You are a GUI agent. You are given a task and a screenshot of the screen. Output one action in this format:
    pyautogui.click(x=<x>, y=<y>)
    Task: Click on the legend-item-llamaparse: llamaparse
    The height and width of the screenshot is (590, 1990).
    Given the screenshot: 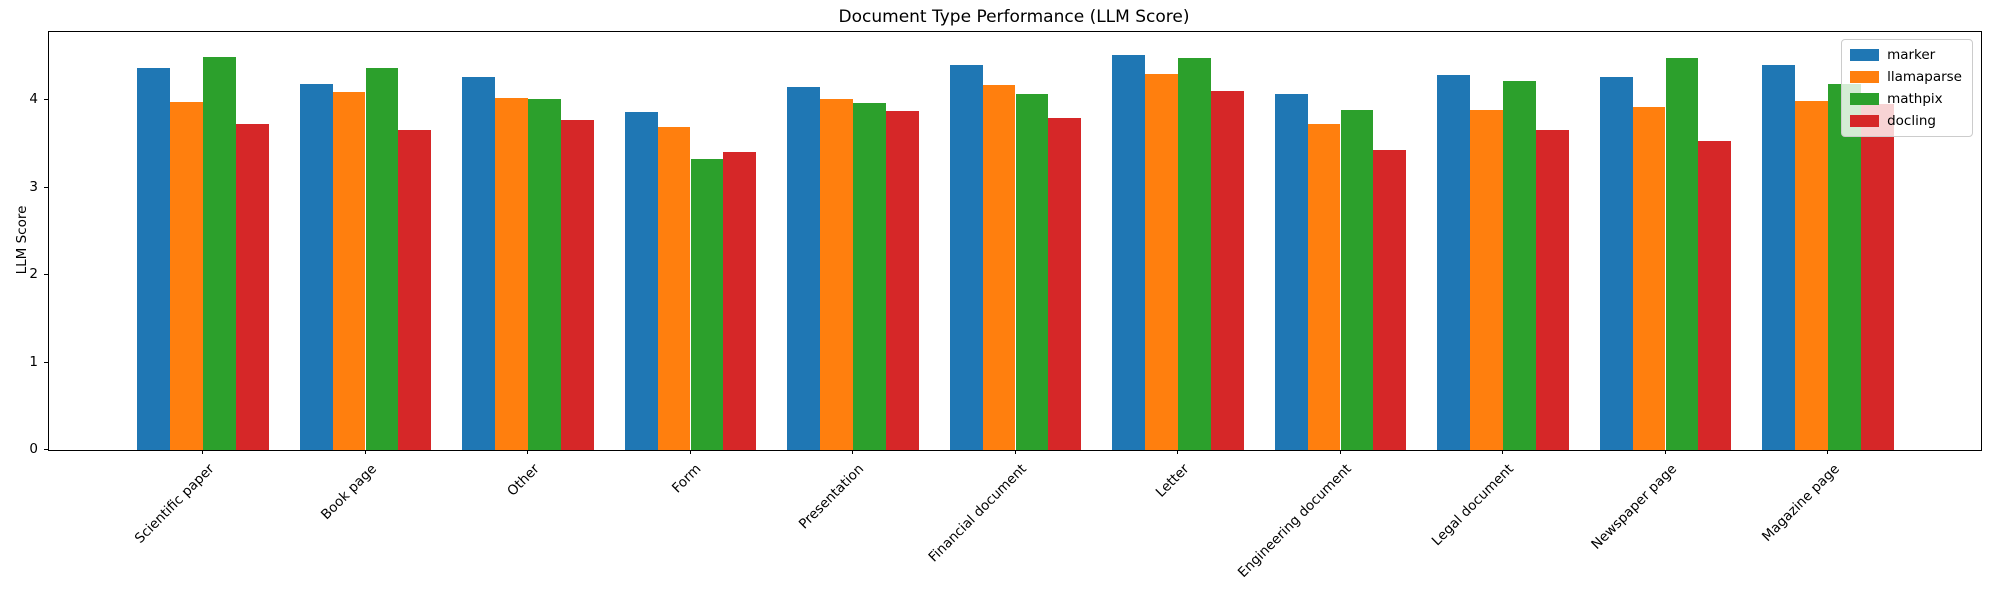 What is the action you would take?
    pyautogui.click(x=1906, y=77)
    